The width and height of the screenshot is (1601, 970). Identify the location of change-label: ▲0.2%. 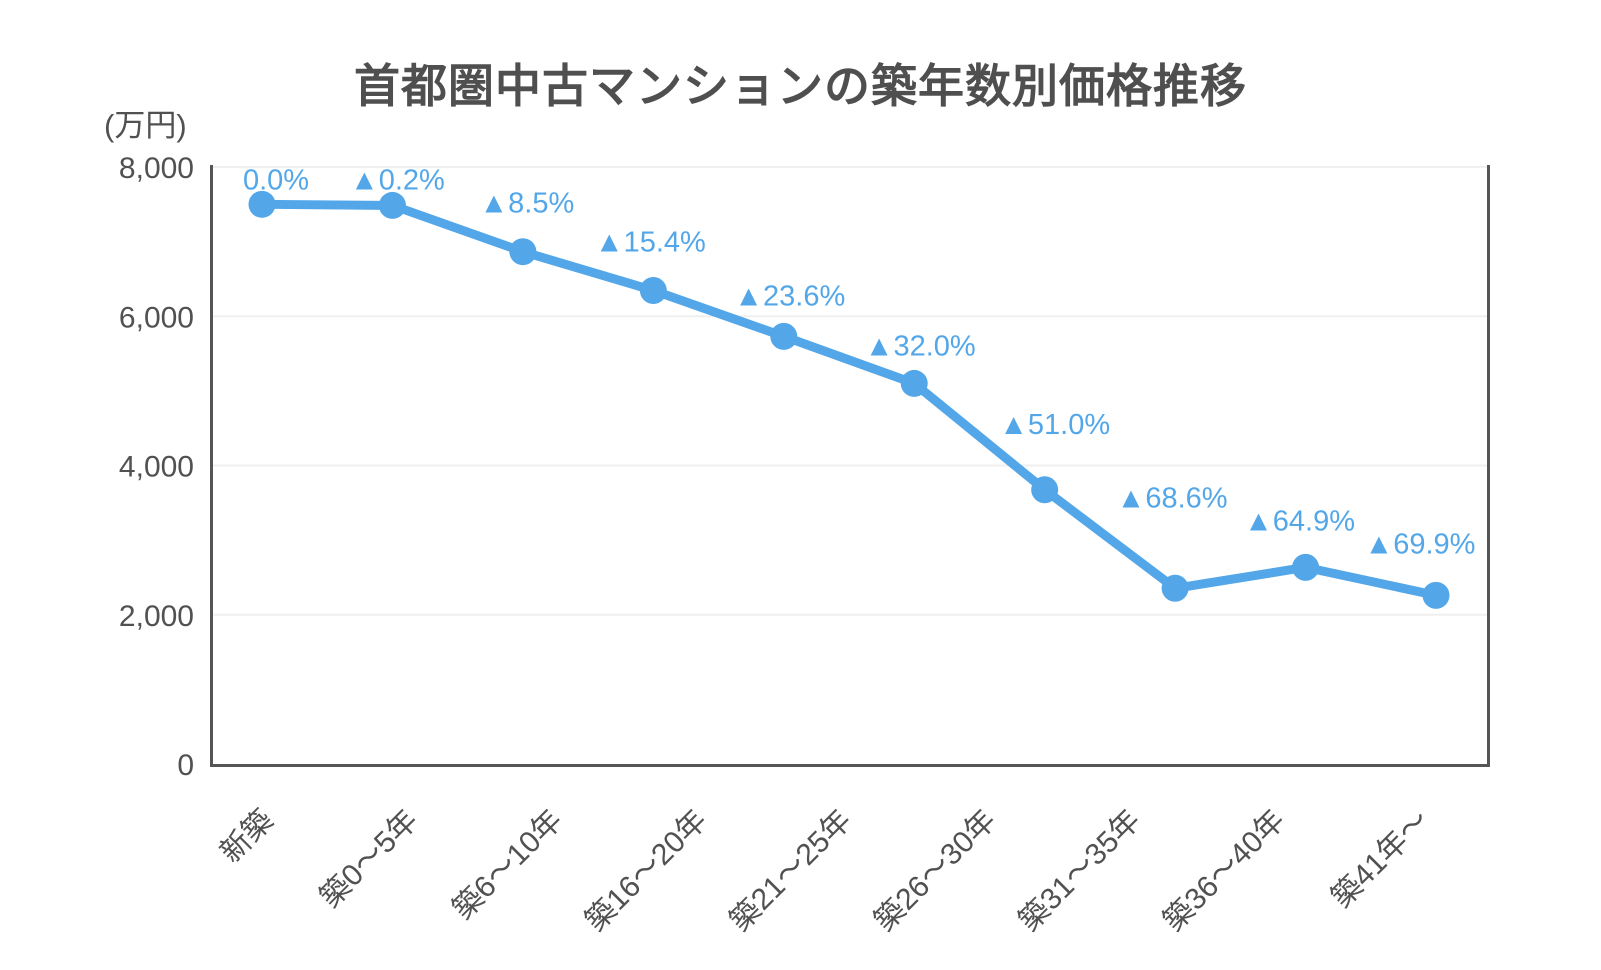
(397, 180).